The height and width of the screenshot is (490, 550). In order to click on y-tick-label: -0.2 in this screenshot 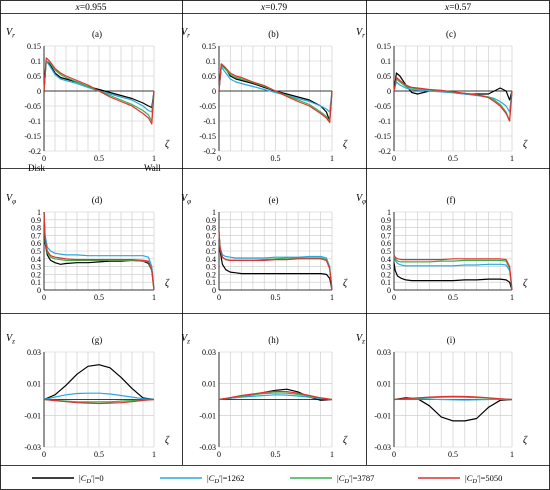, I will do `click(209, 151)`.